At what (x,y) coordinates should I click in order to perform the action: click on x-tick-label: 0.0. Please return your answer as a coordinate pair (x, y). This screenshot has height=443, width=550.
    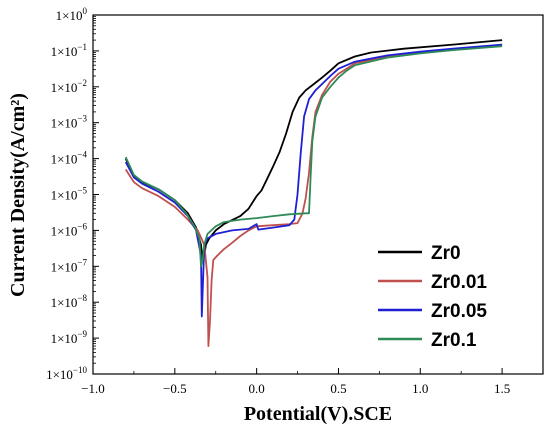
    Looking at the image, I should click on (257, 388).